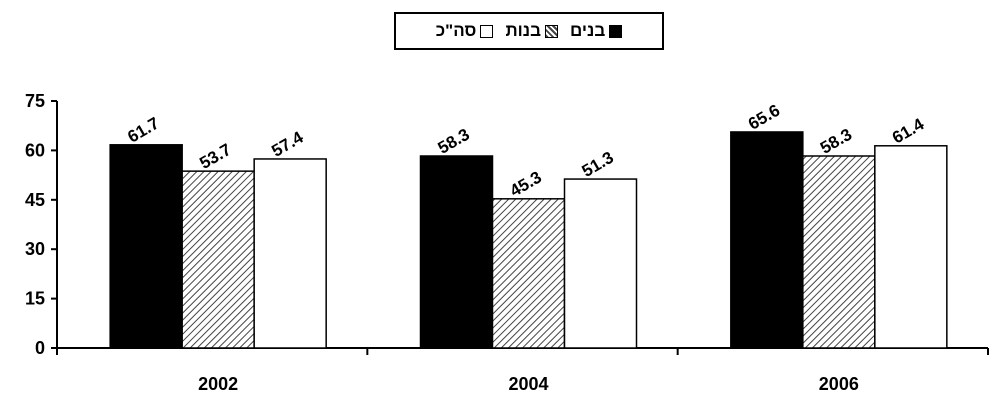  Describe the element at coordinates (40, 348) in the screenshot. I see `y-tick-label: 0` at that location.